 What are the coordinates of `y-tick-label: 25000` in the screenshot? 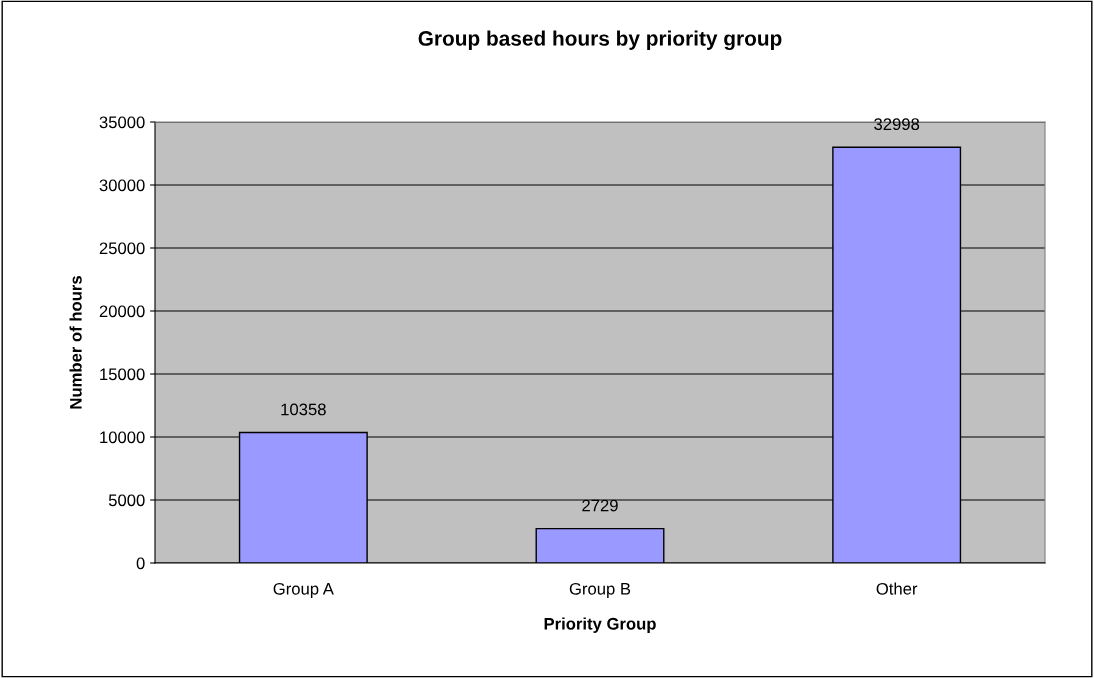 It's located at (122, 248).